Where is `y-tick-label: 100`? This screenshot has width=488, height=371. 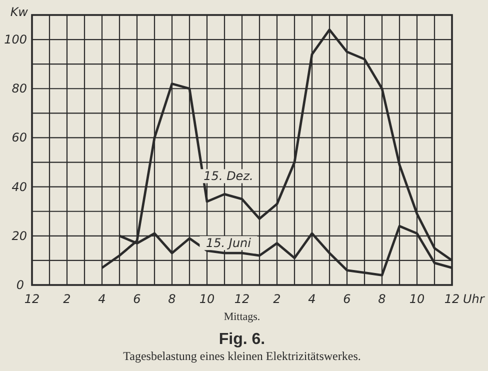 y-tick-label: 100 is located at coordinates (16, 39).